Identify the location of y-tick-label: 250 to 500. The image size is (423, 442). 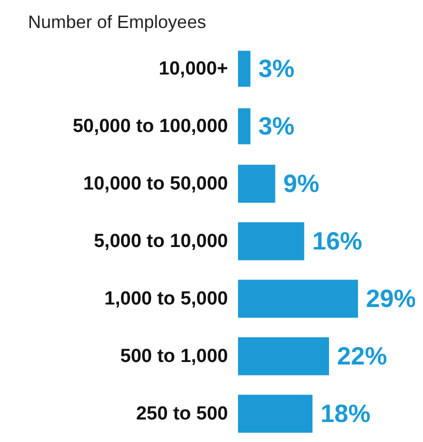
(182, 413).